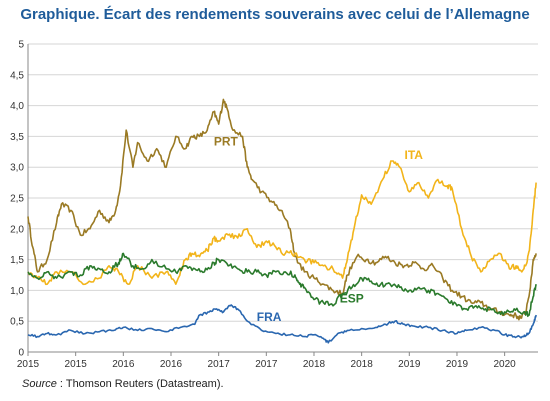  I want to click on y-tick-label: 1,0, so click(17, 291).